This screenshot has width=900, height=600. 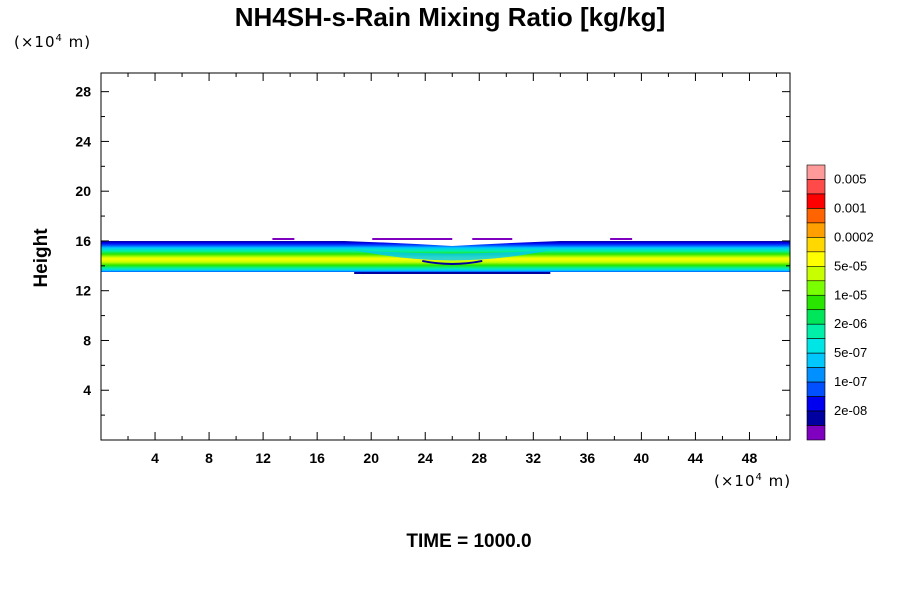 What do you see at coordinates (83, 141) in the screenshot?
I see `y-tick-label: 24` at bounding box center [83, 141].